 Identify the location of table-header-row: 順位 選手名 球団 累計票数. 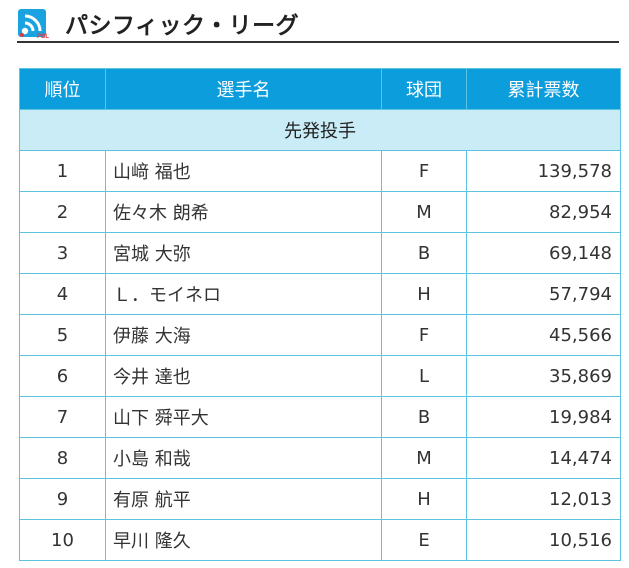
(320, 89).